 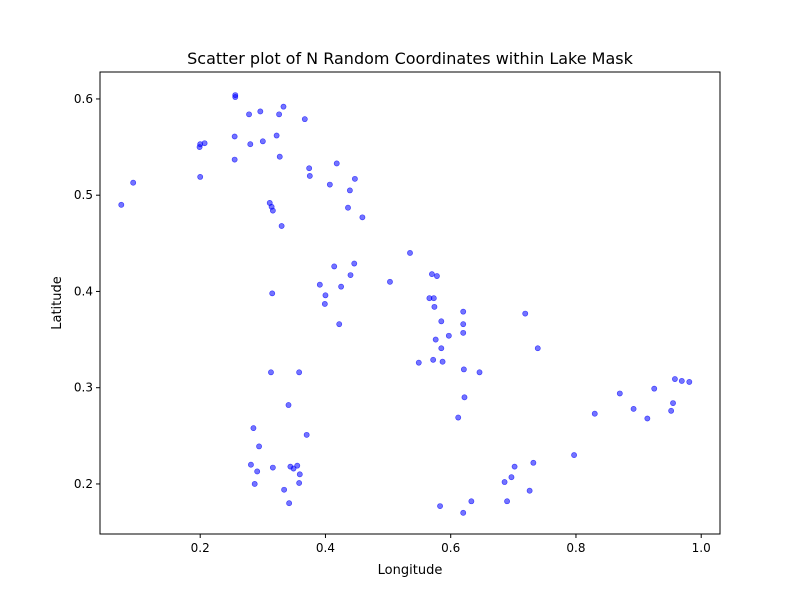 I want to click on y-tick-label: 0.2, so click(x=83, y=484).